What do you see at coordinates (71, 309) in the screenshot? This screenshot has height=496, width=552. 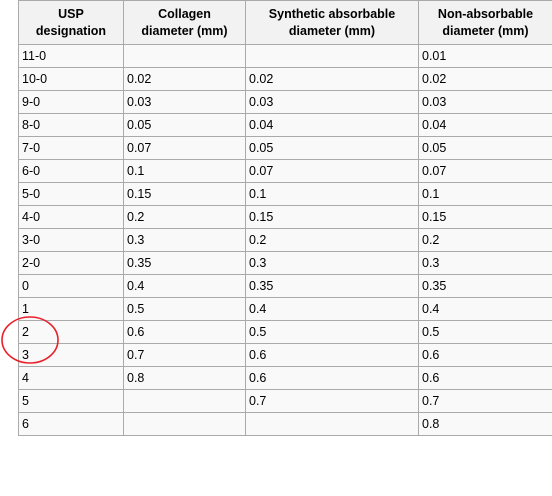 I see `usp-designation-cell: 1` at bounding box center [71, 309].